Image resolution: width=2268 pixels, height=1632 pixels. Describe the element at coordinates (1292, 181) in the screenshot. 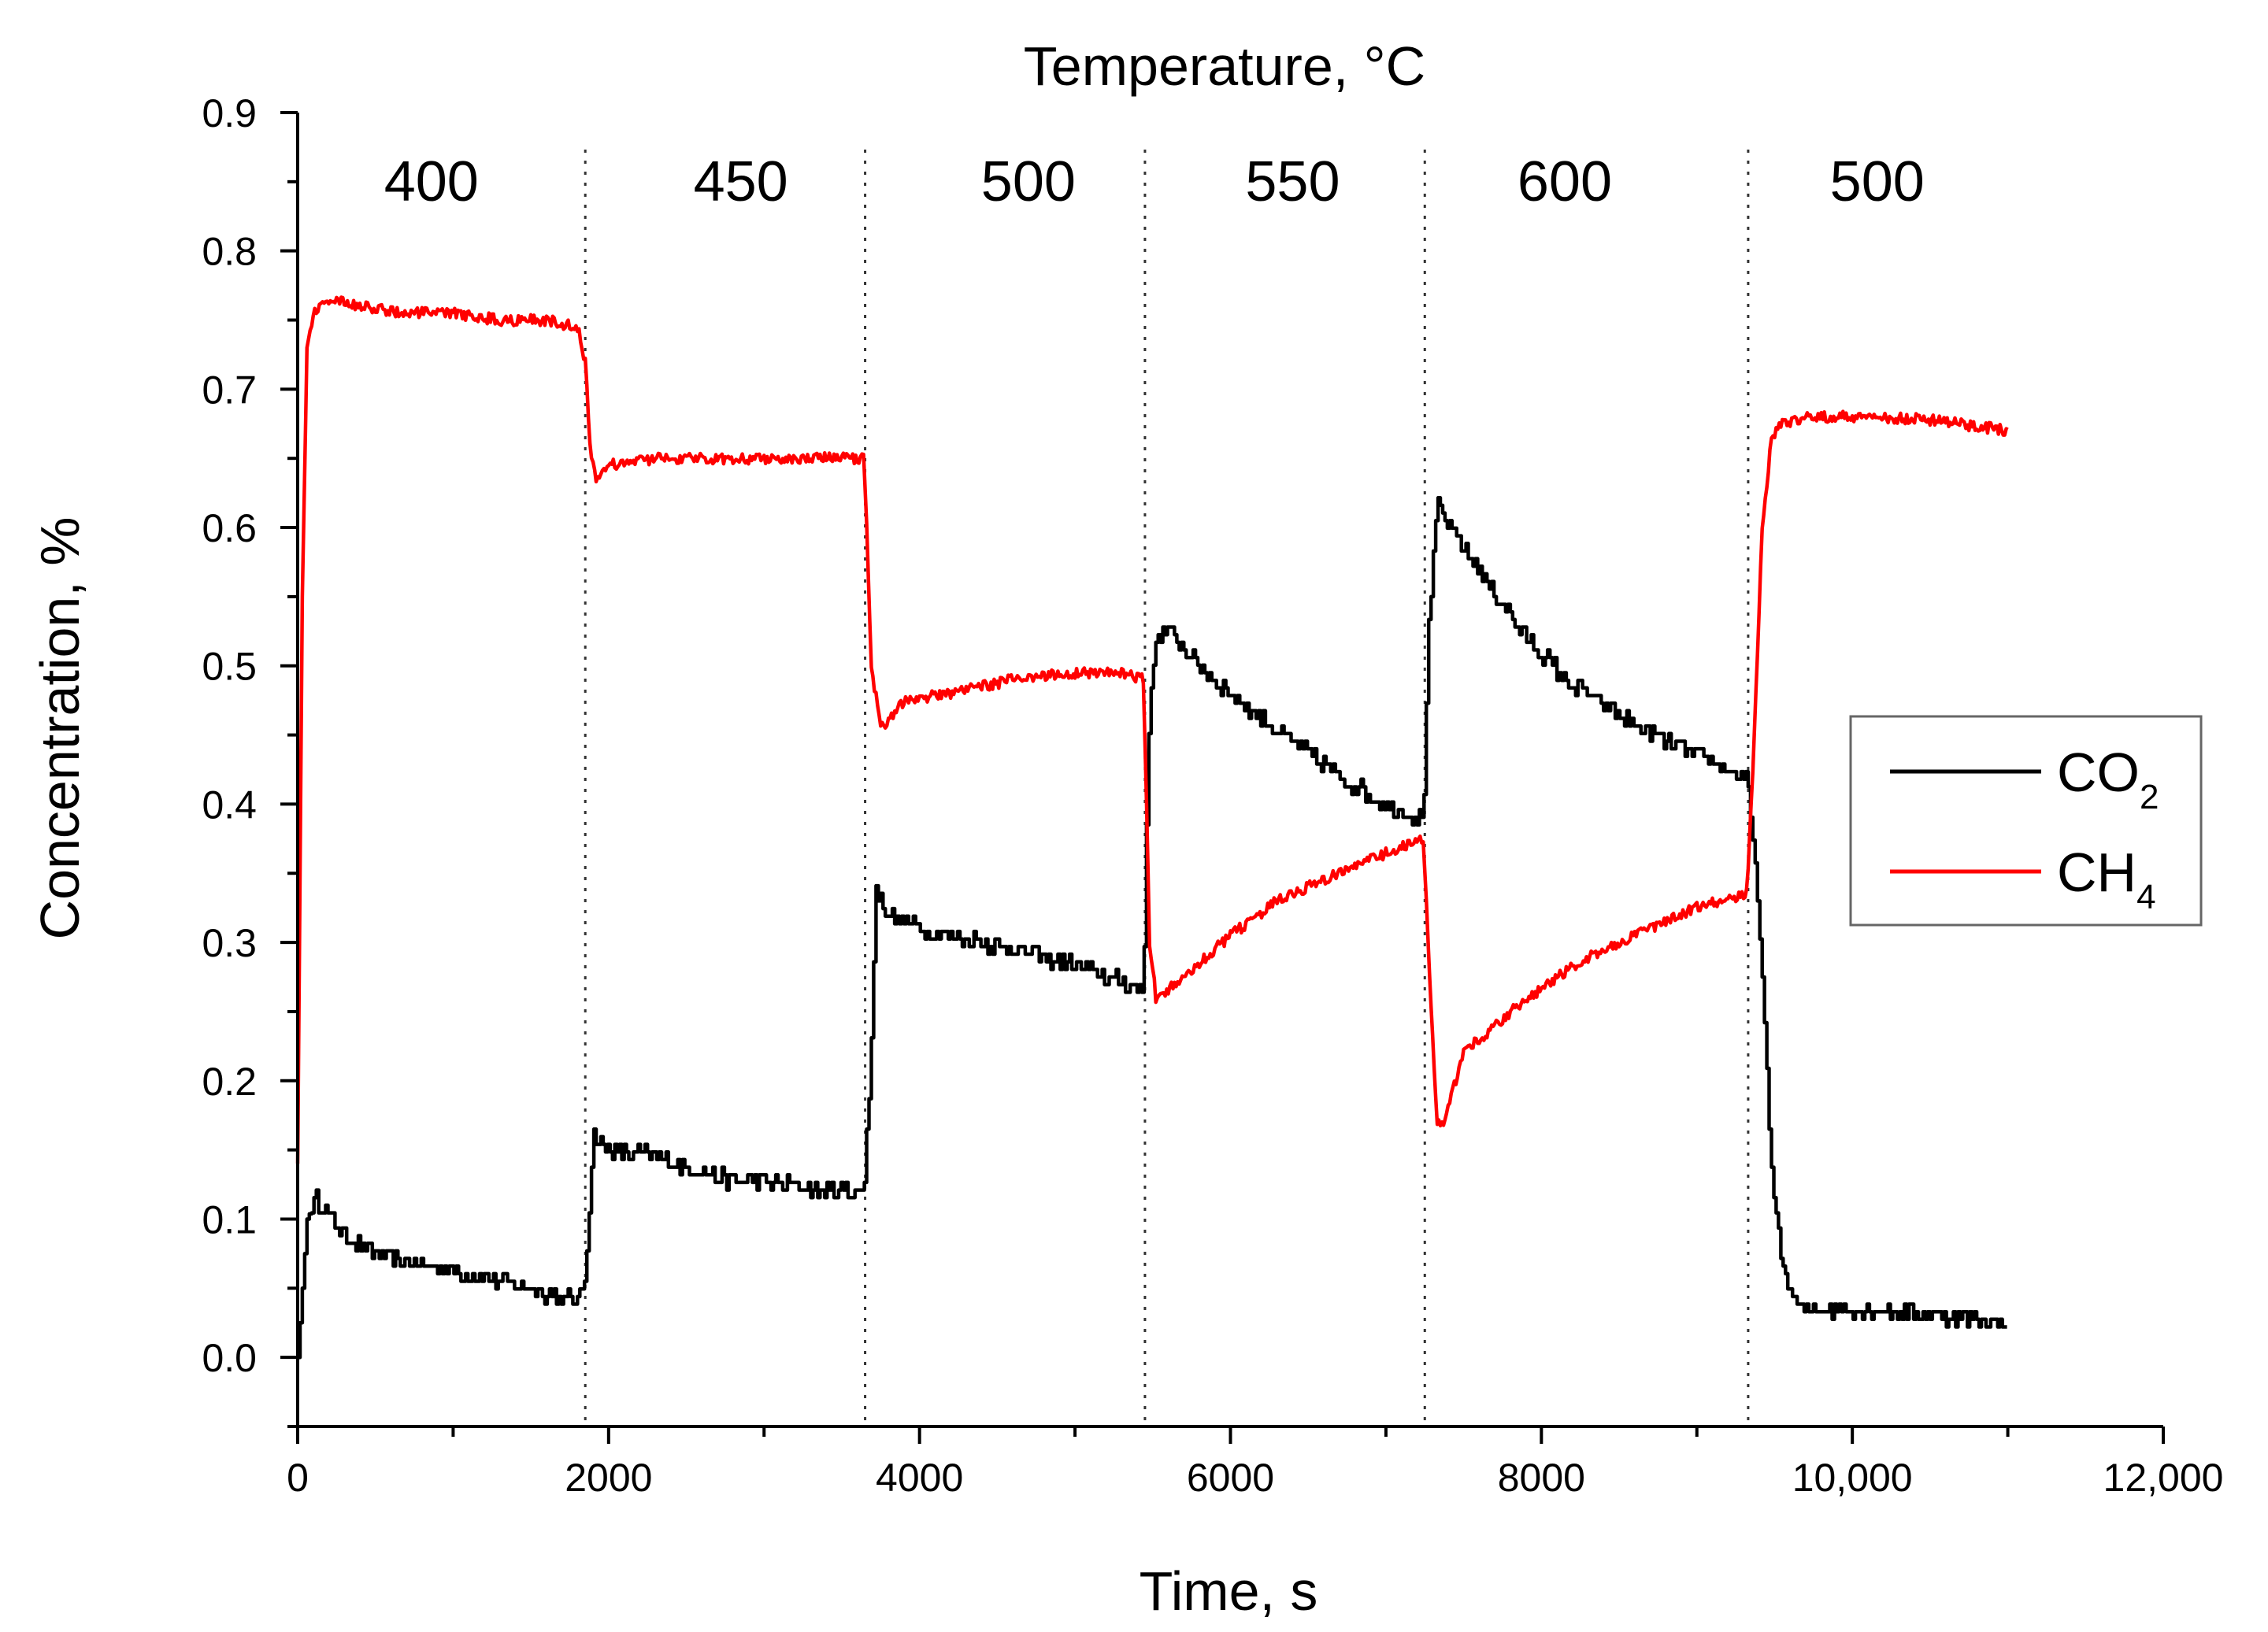

I see `temperature-label: 550` at that location.